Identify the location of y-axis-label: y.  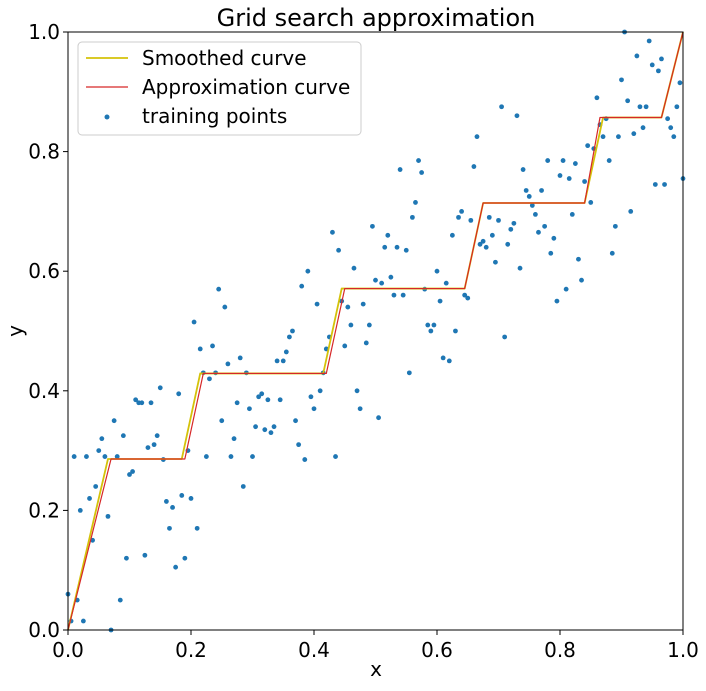
(15, 331).